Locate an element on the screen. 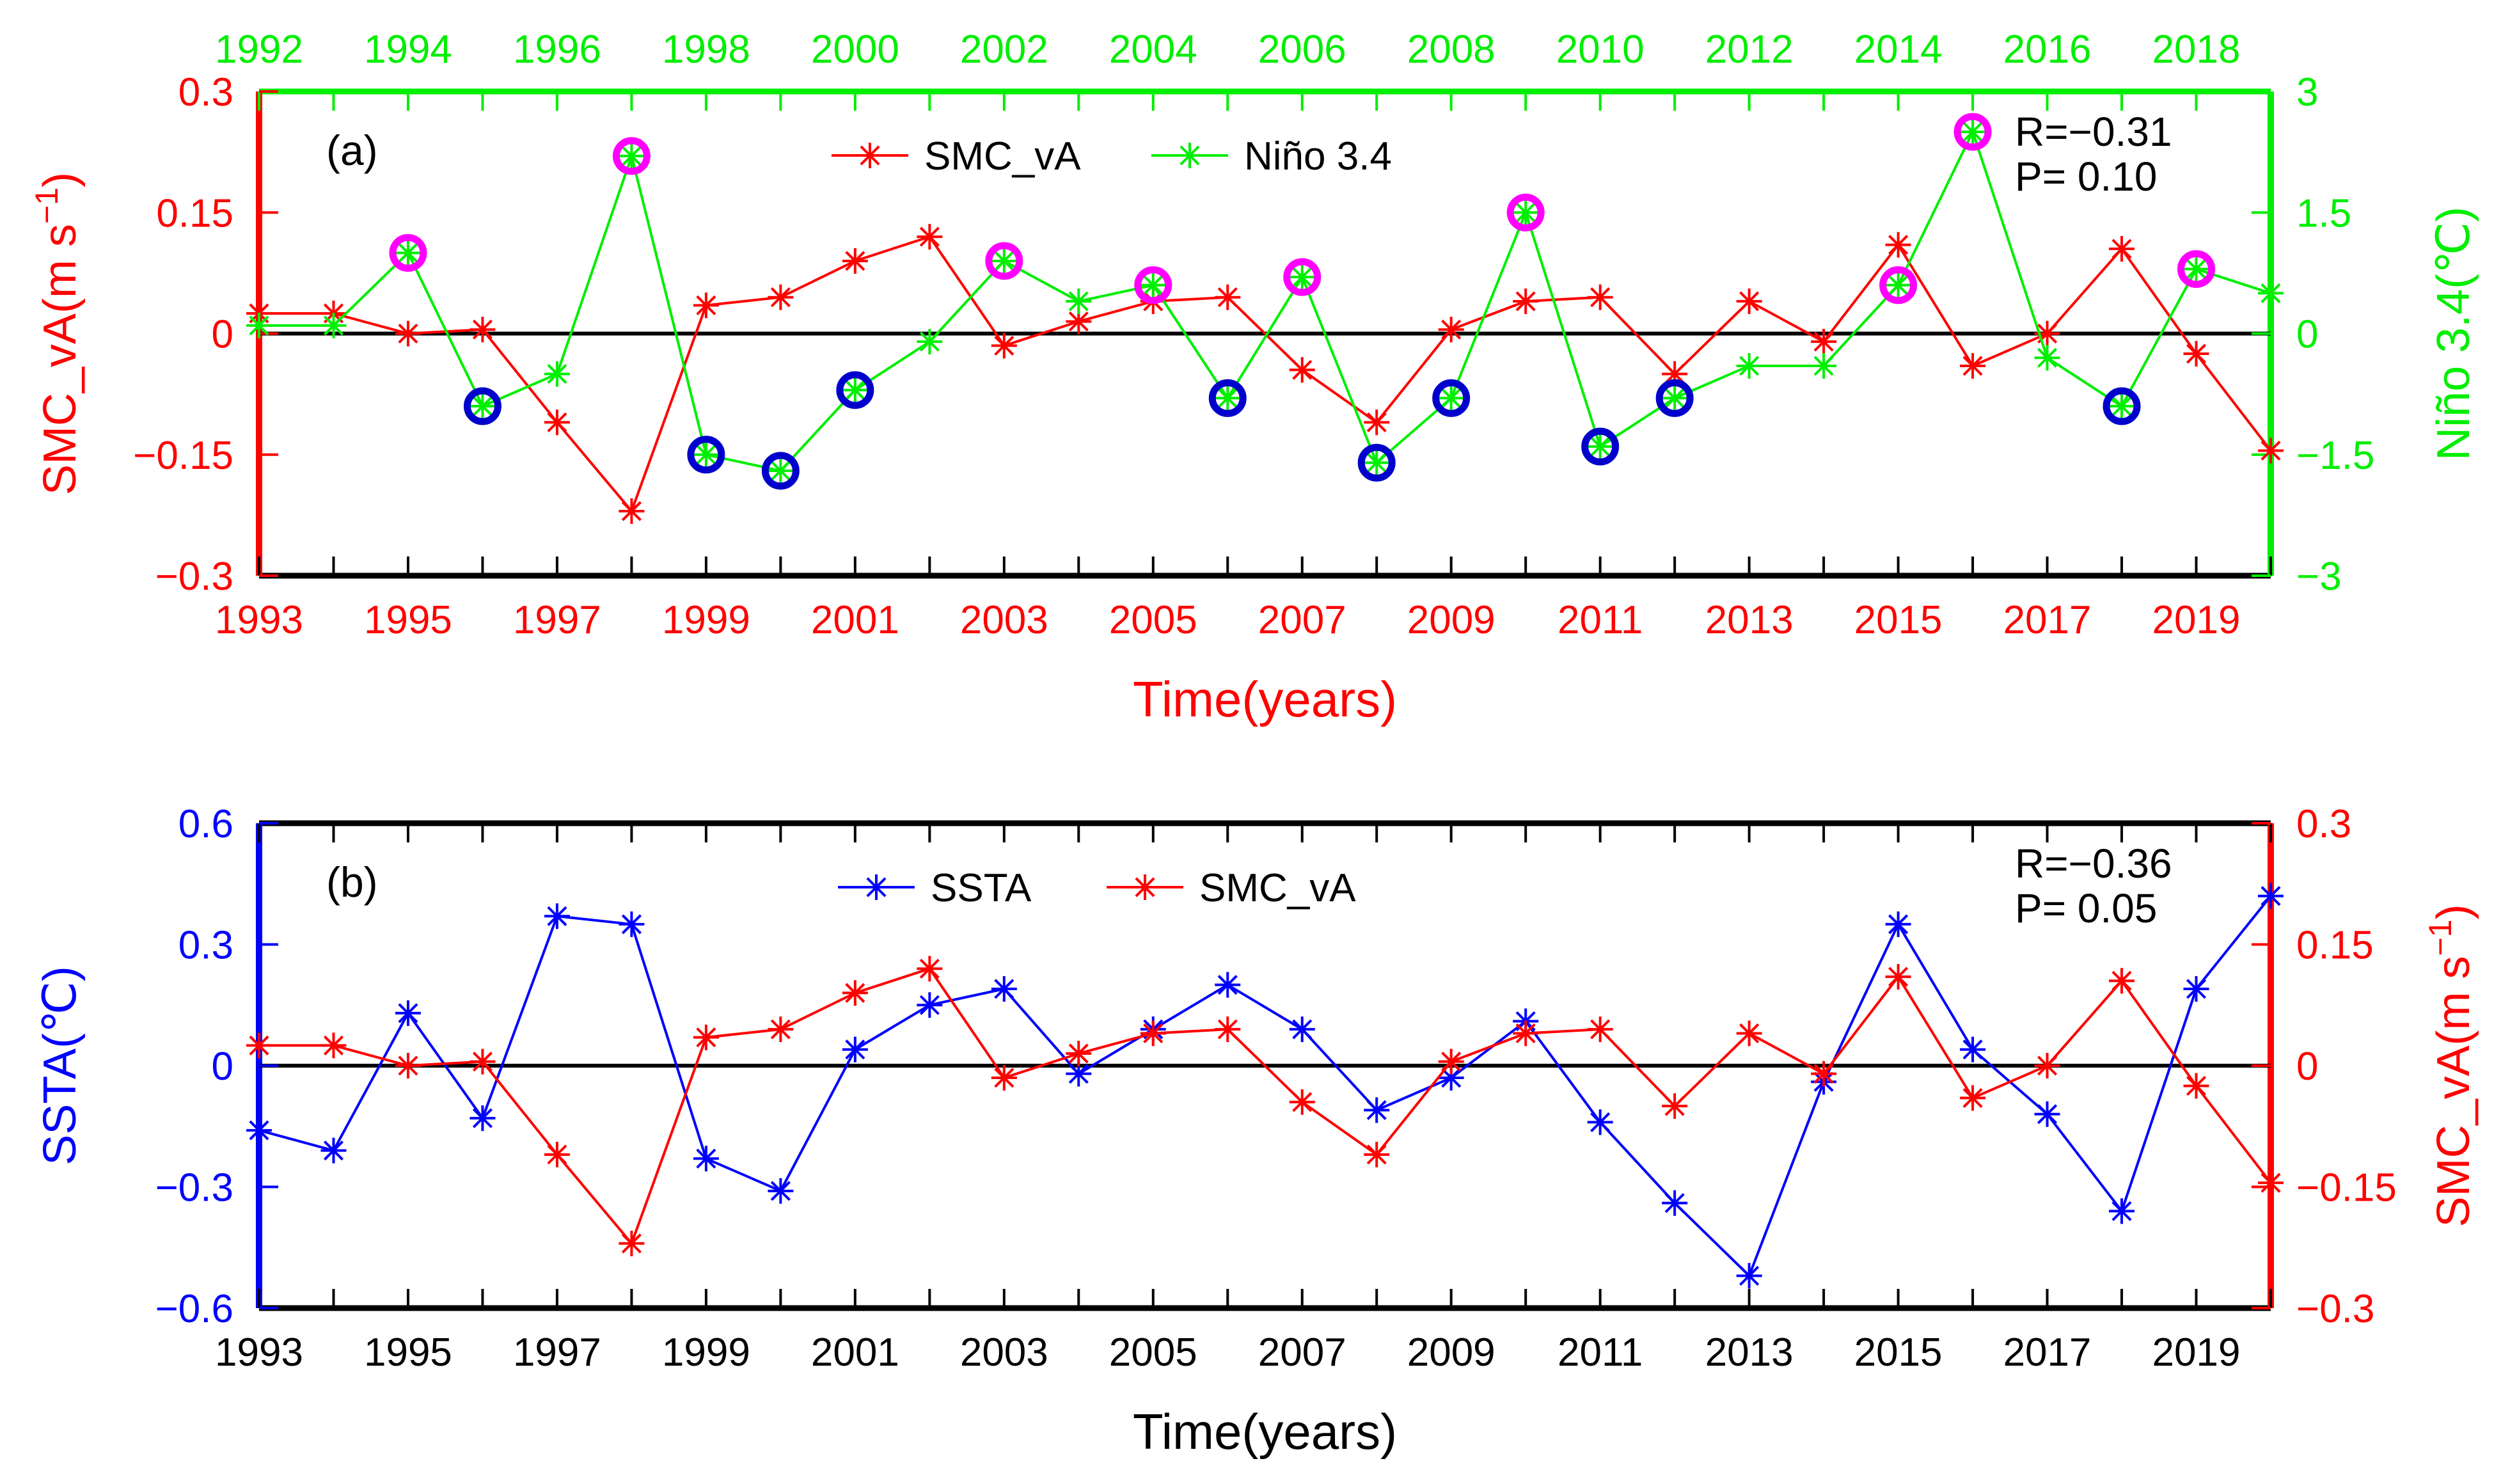 Image resolution: width=2517 pixels, height=1484 pixels. chart-a-legend-ni-o-3-4-marker-stroke is located at coordinates (1190, 155).